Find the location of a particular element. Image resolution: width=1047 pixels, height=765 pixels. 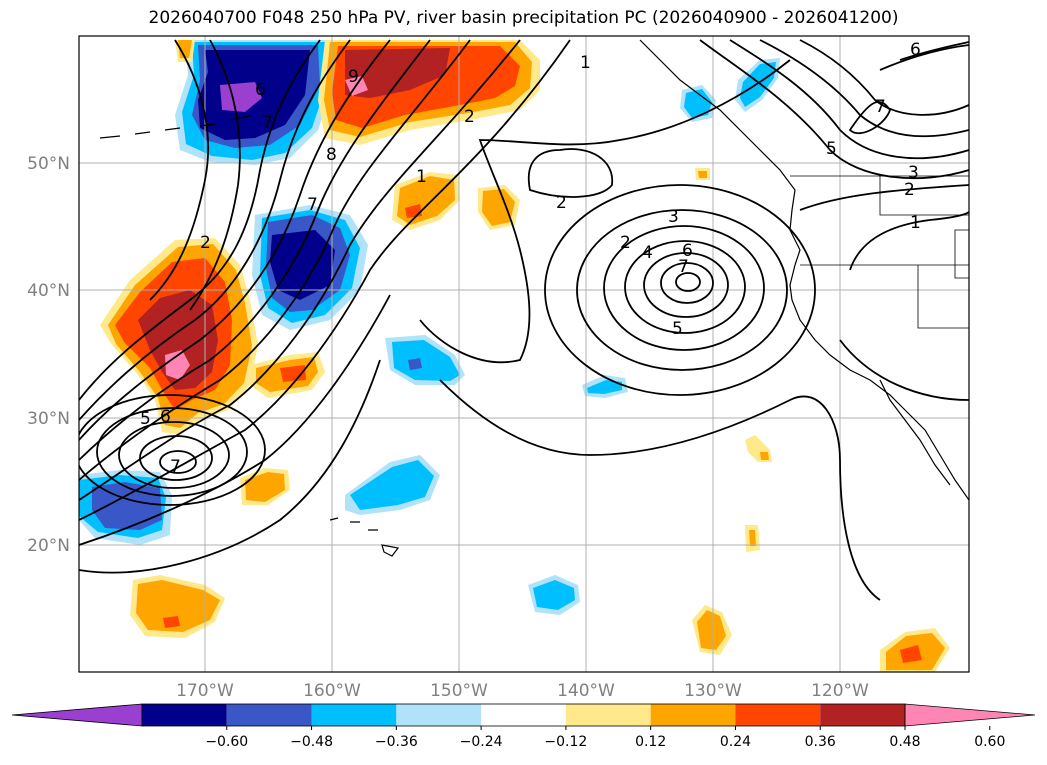

lat-label: 40°N is located at coordinates (48, 291).